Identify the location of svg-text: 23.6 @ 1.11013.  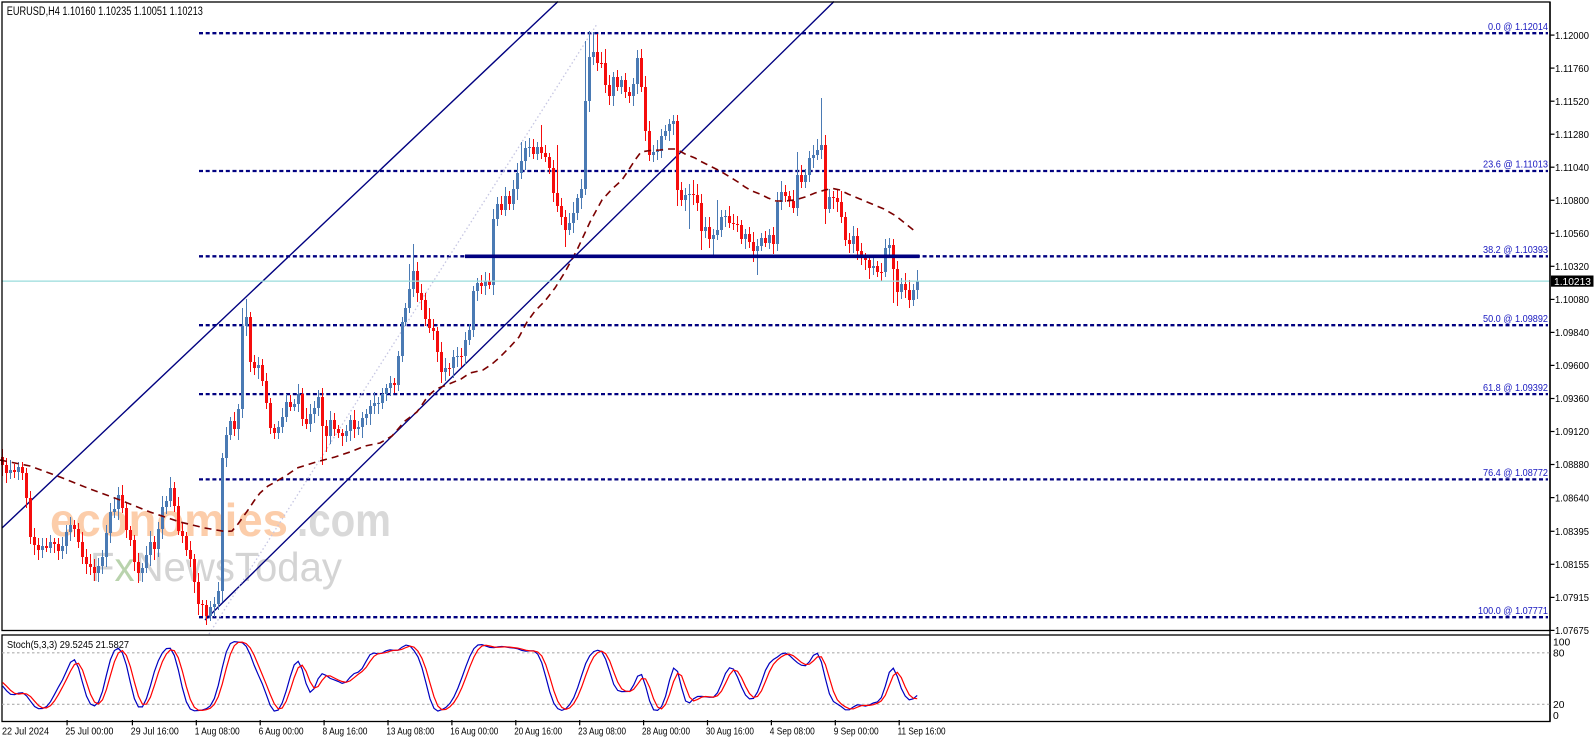
(1515, 165).